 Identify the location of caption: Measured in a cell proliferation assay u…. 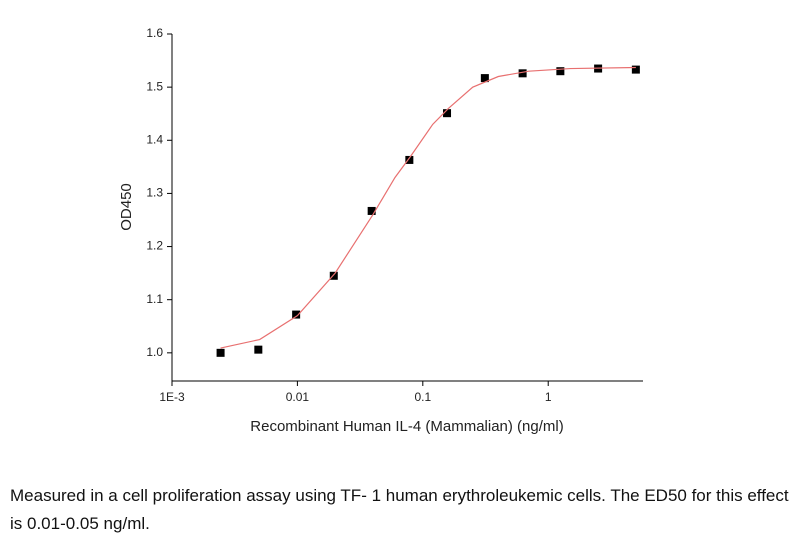
(399, 509).